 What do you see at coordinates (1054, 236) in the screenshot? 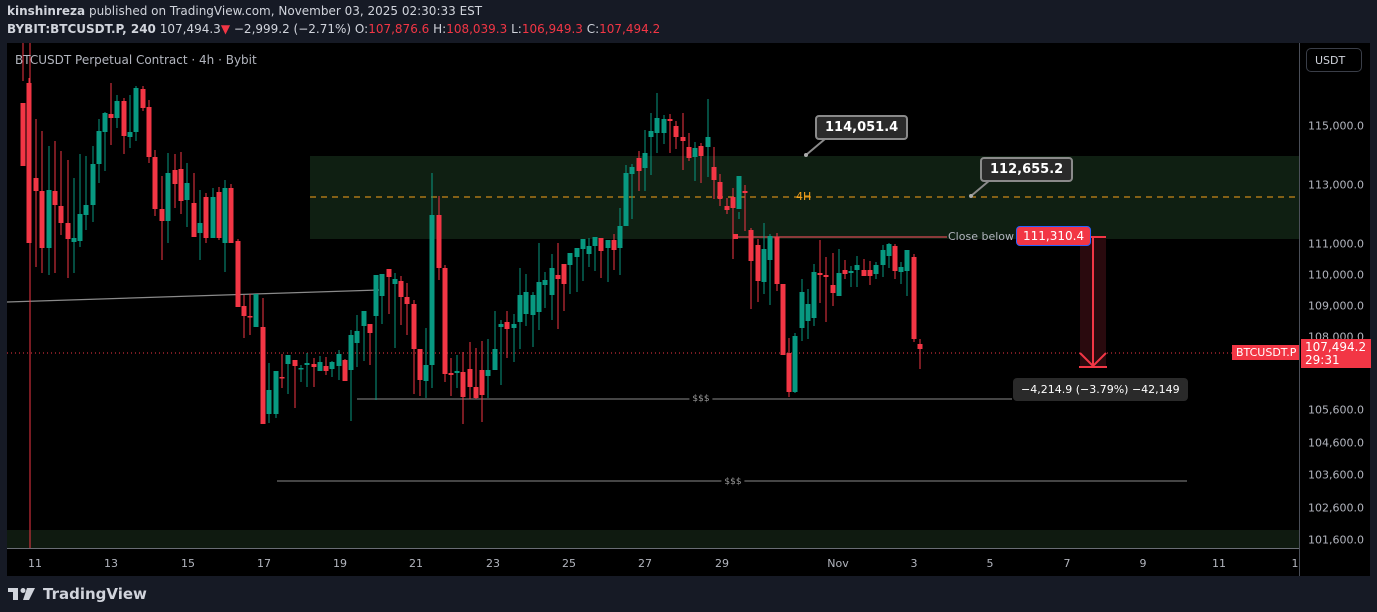
I see `close-below-price-badge: 111,310.4` at bounding box center [1054, 236].